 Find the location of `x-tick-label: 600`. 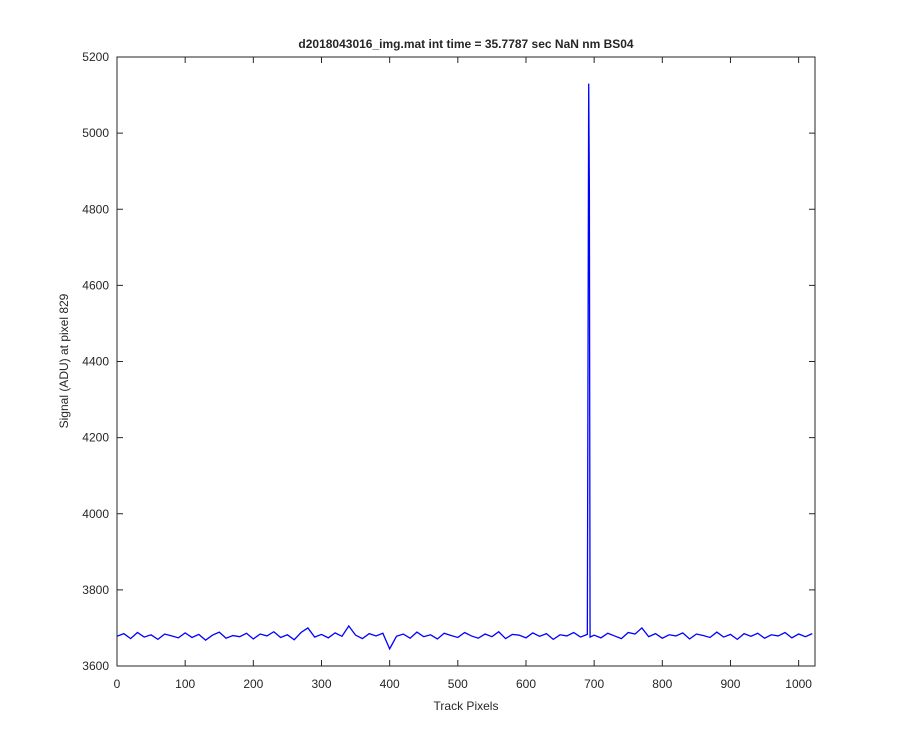

x-tick-label: 600 is located at coordinates (526, 684).